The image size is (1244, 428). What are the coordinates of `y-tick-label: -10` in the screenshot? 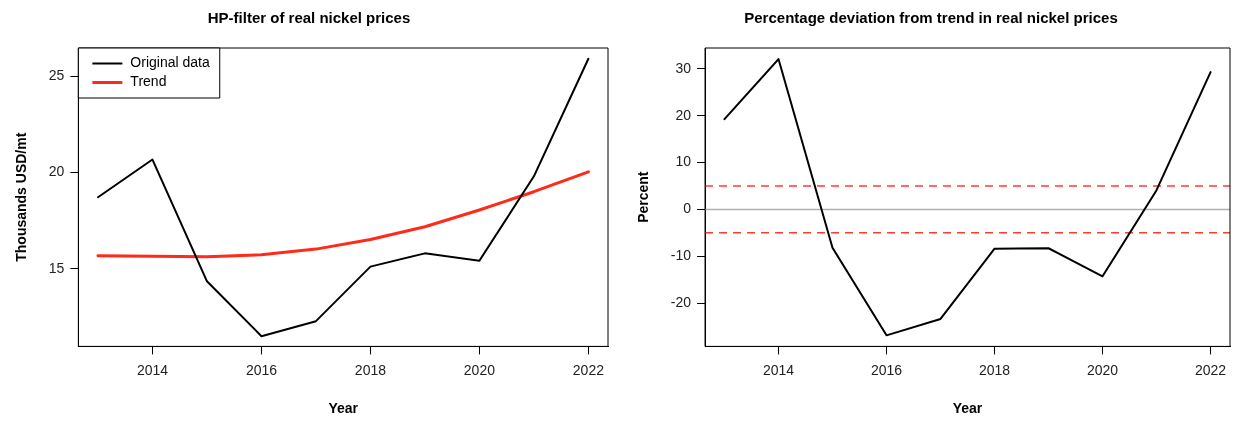 It's located at (681, 255).